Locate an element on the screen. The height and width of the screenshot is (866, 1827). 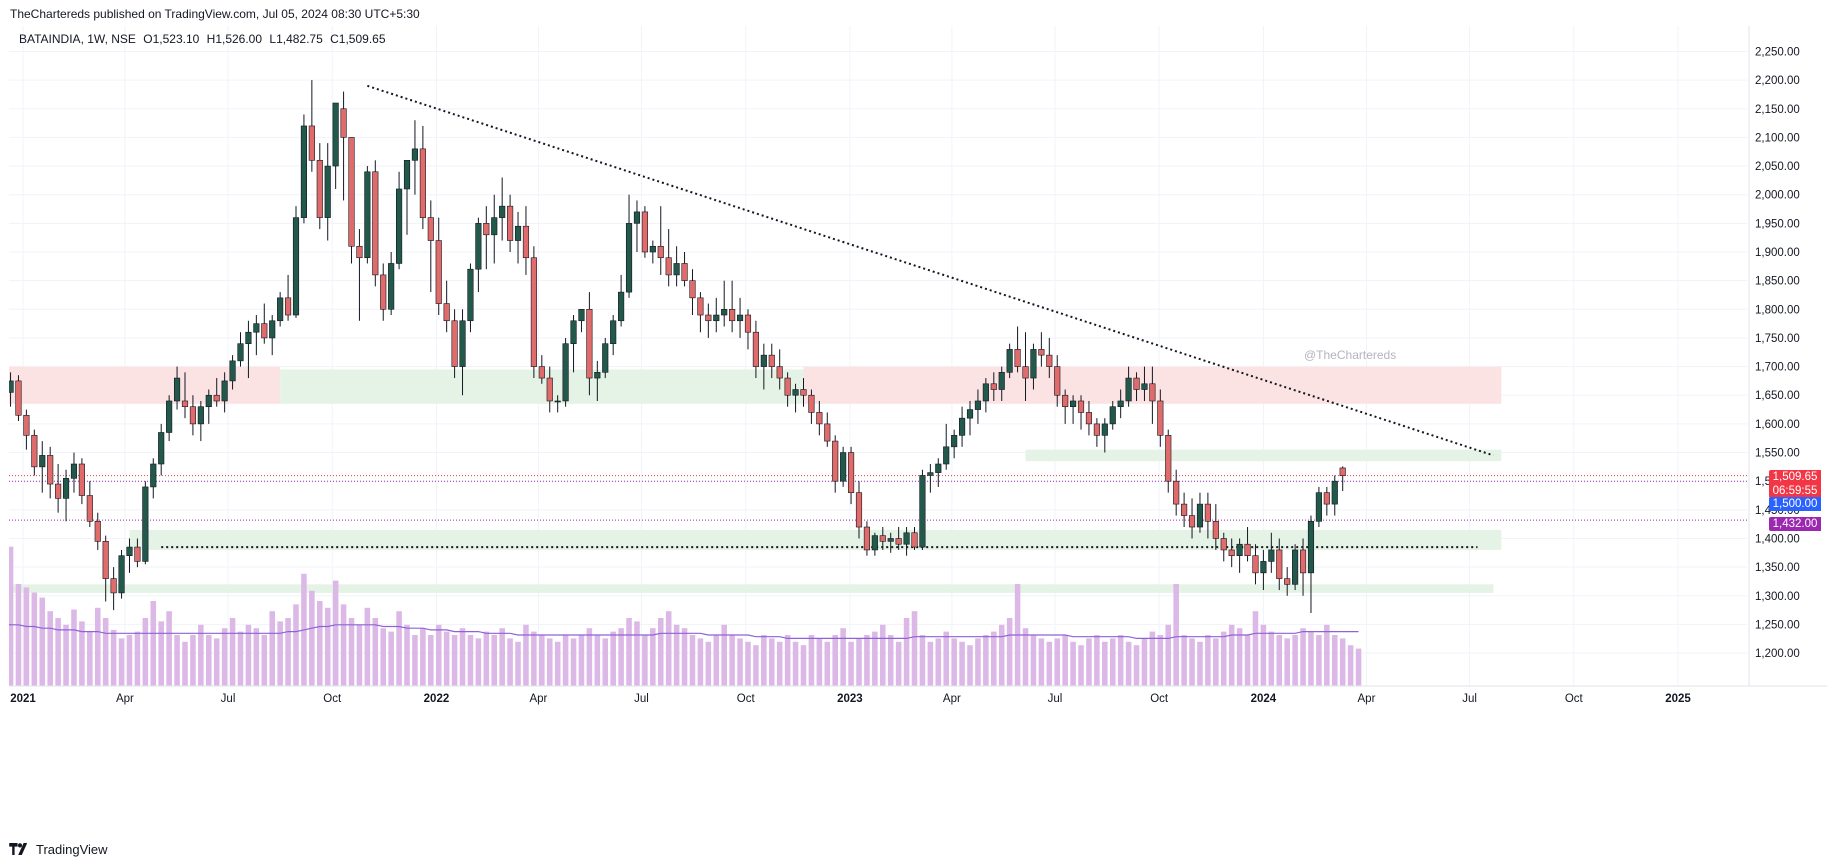
legend-close: C1,509.65 is located at coordinates (358, 39).